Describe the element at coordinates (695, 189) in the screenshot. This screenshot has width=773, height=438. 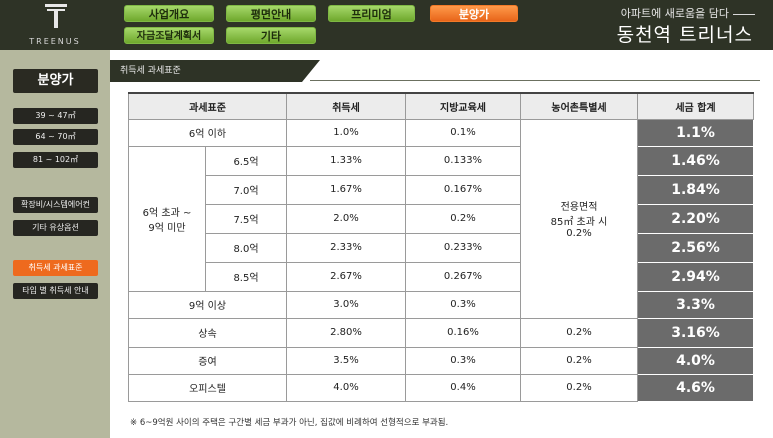
I see `total-cell: 1.84%` at that location.